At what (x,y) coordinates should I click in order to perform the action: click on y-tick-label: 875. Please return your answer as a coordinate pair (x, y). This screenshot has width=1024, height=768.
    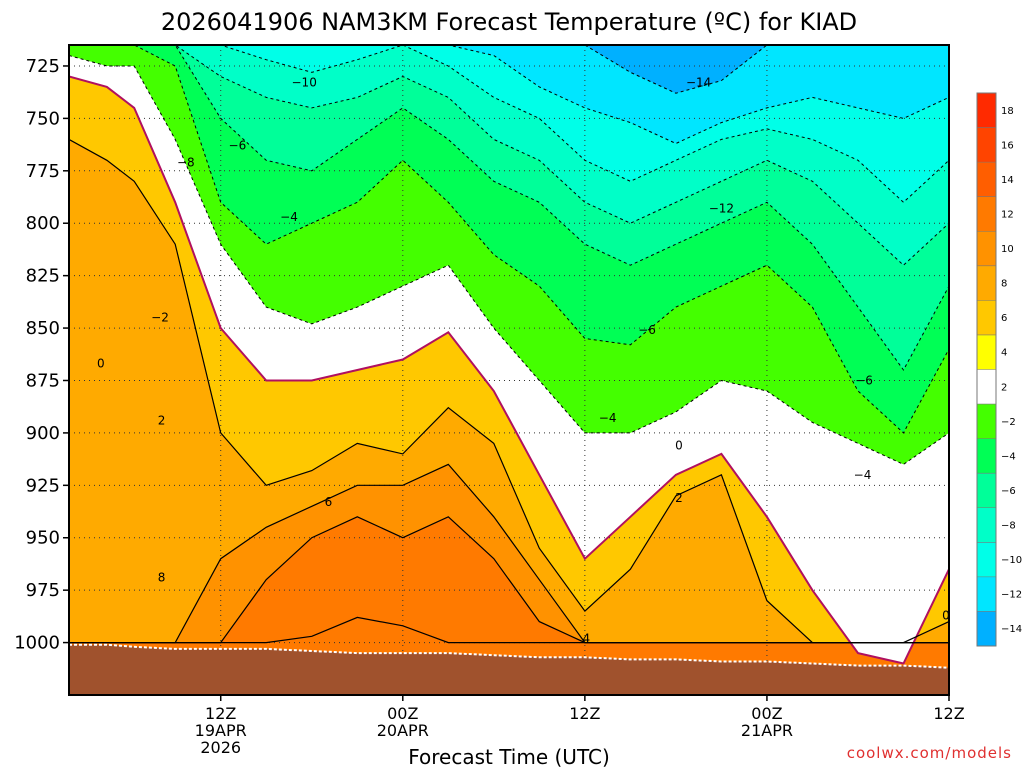
    Looking at the image, I should click on (43, 380).